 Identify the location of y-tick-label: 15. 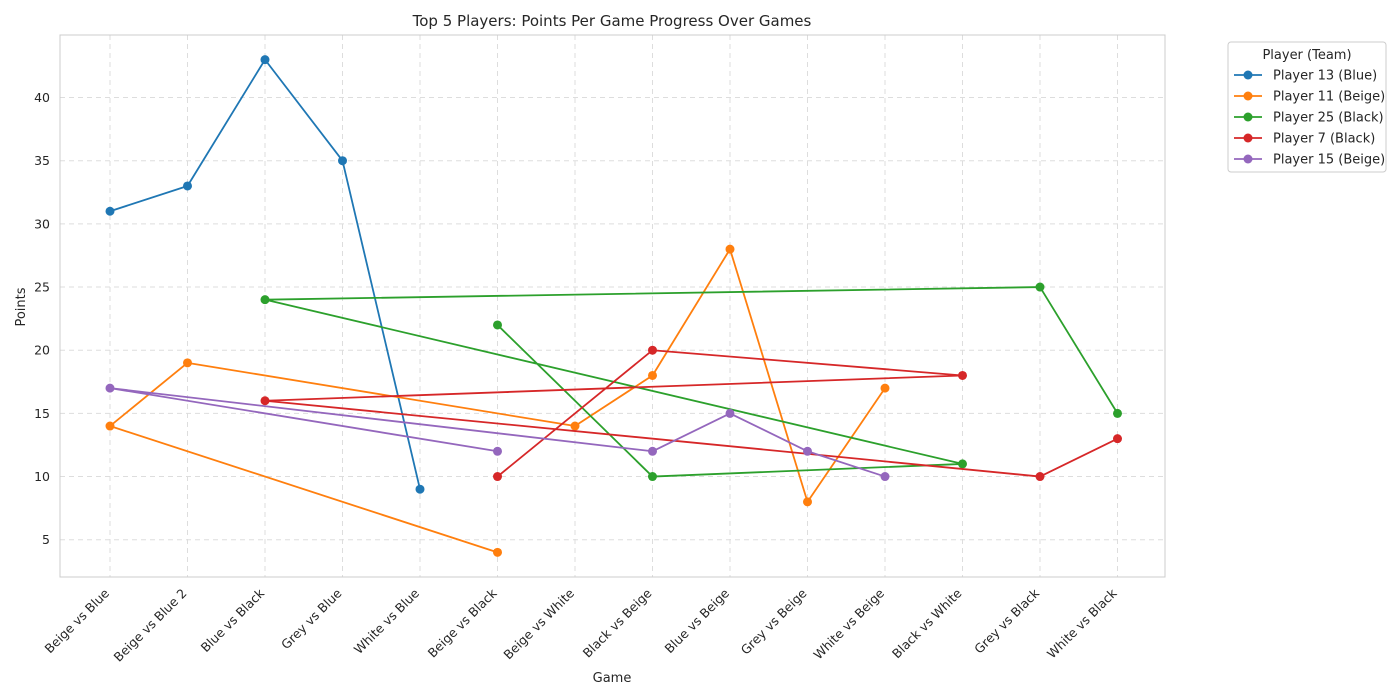
(42, 413).